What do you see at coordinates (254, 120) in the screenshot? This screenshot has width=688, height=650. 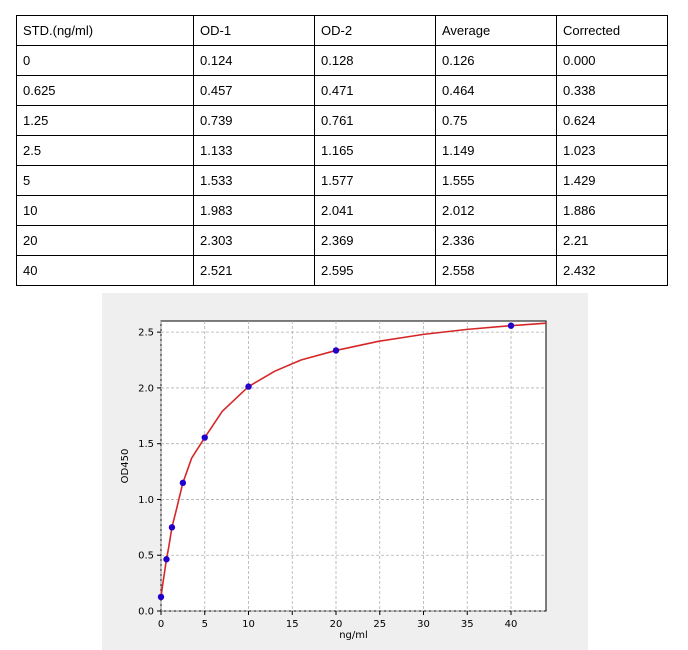 I see `table-cell: 0.739` at bounding box center [254, 120].